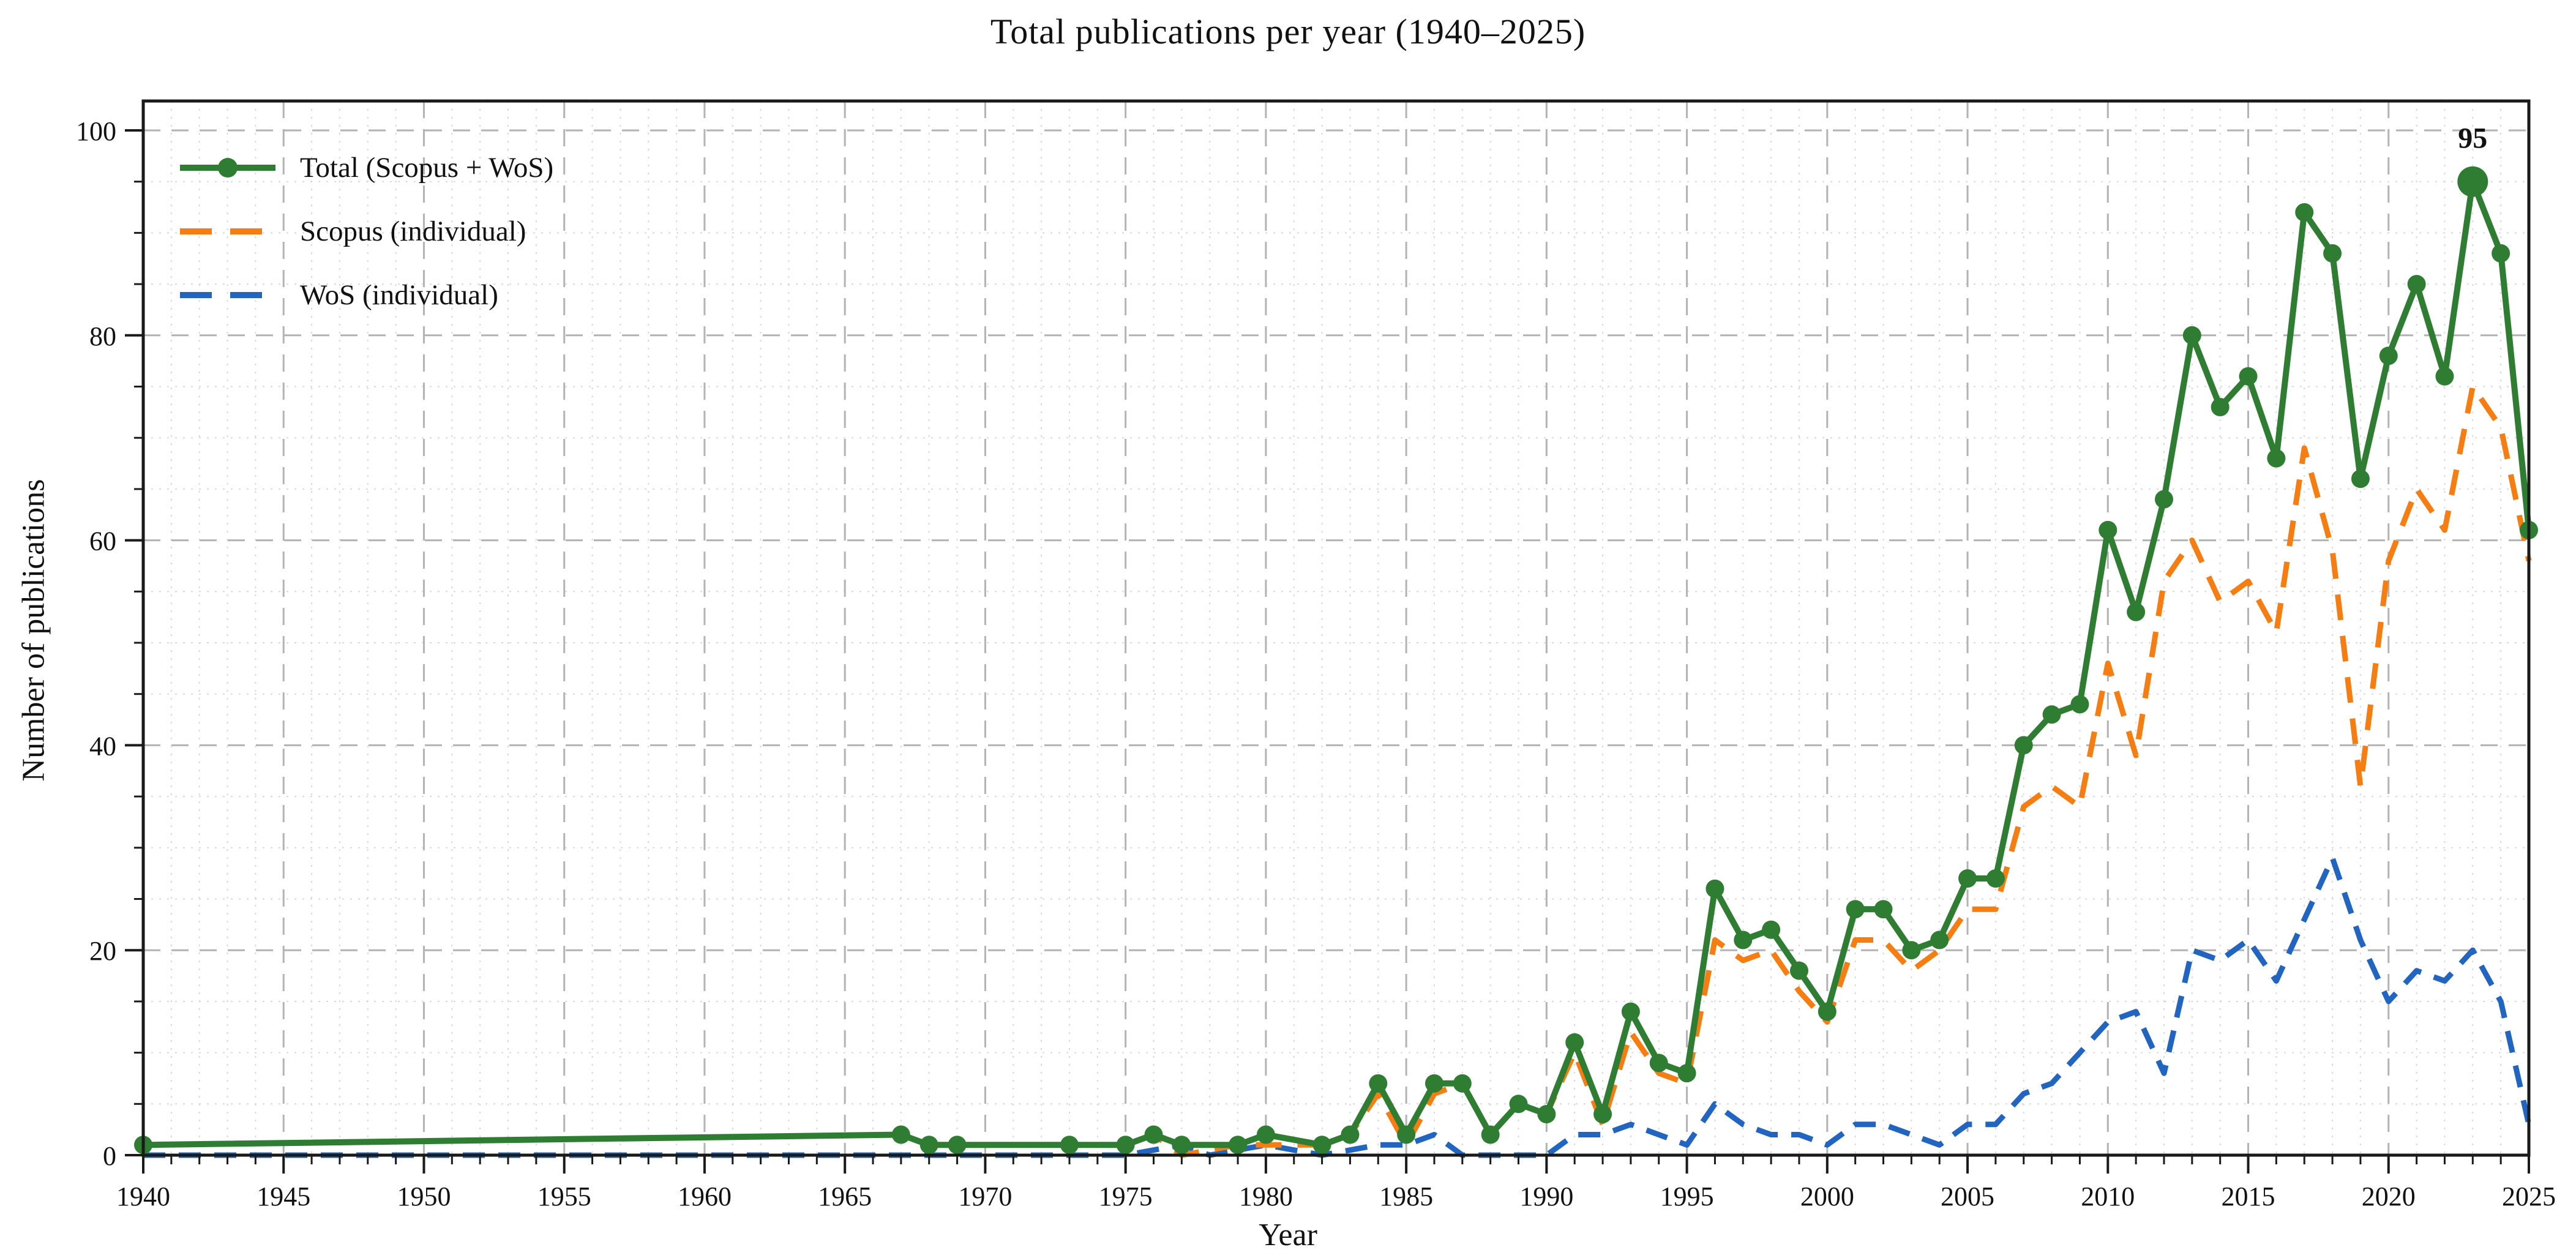  What do you see at coordinates (1827, 1196) in the screenshot?
I see `x-tick-label: 2000` at bounding box center [1827, 1196].